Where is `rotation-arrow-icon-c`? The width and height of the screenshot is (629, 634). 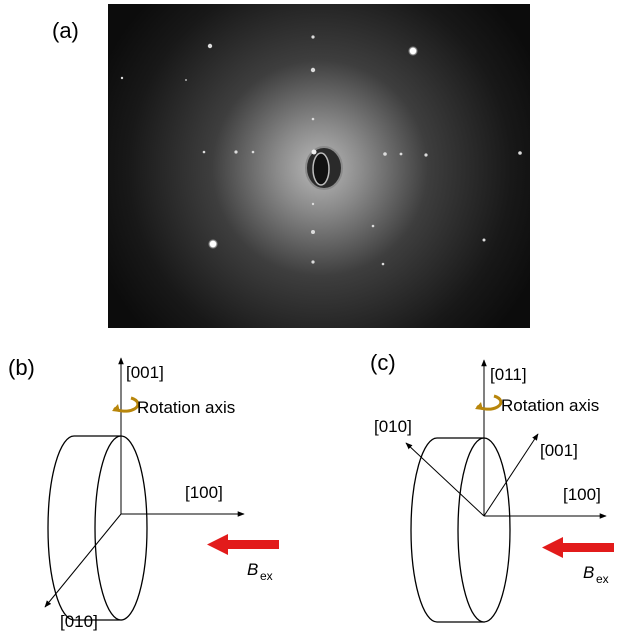
rotation-arrow-icon-c is located at coordinates (489, 402).